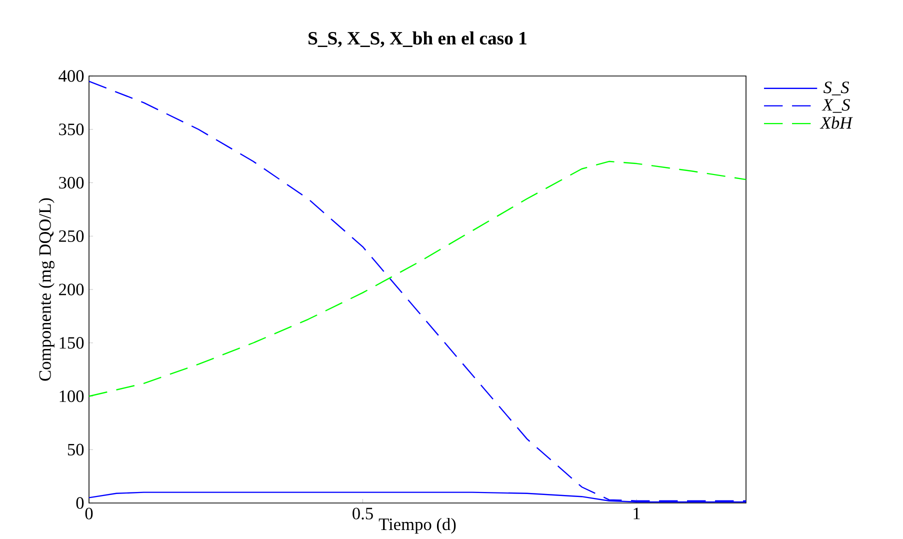 This screenshot has width=903, height=539. What do you see at coordinates (72, 396) in the screenshot?
I see `y-tick-label: 100` at bounding box center [72, 396].